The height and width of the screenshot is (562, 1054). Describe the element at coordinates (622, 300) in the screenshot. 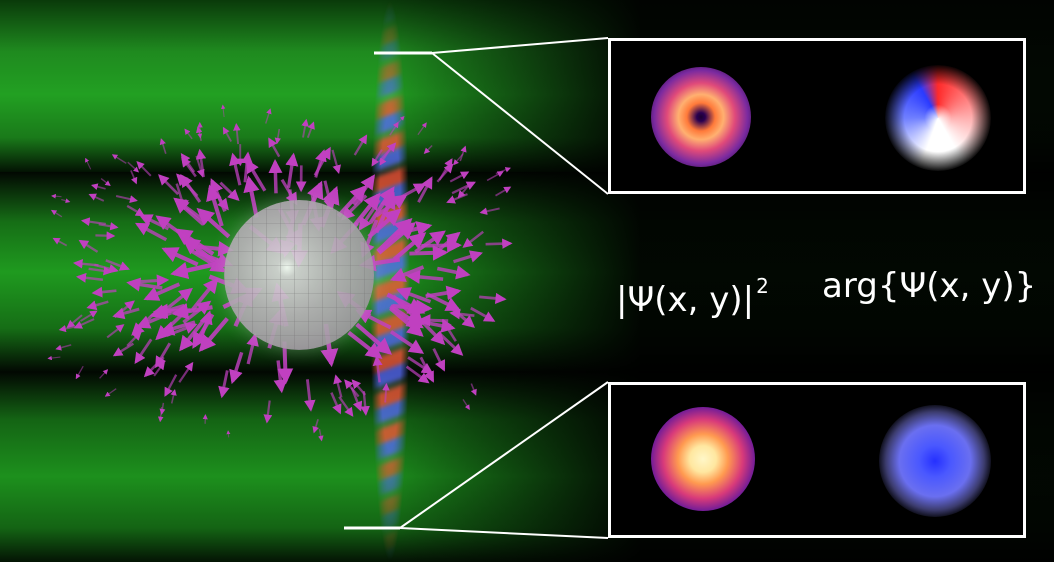

I see `intensity-open-bar: |` at that location.